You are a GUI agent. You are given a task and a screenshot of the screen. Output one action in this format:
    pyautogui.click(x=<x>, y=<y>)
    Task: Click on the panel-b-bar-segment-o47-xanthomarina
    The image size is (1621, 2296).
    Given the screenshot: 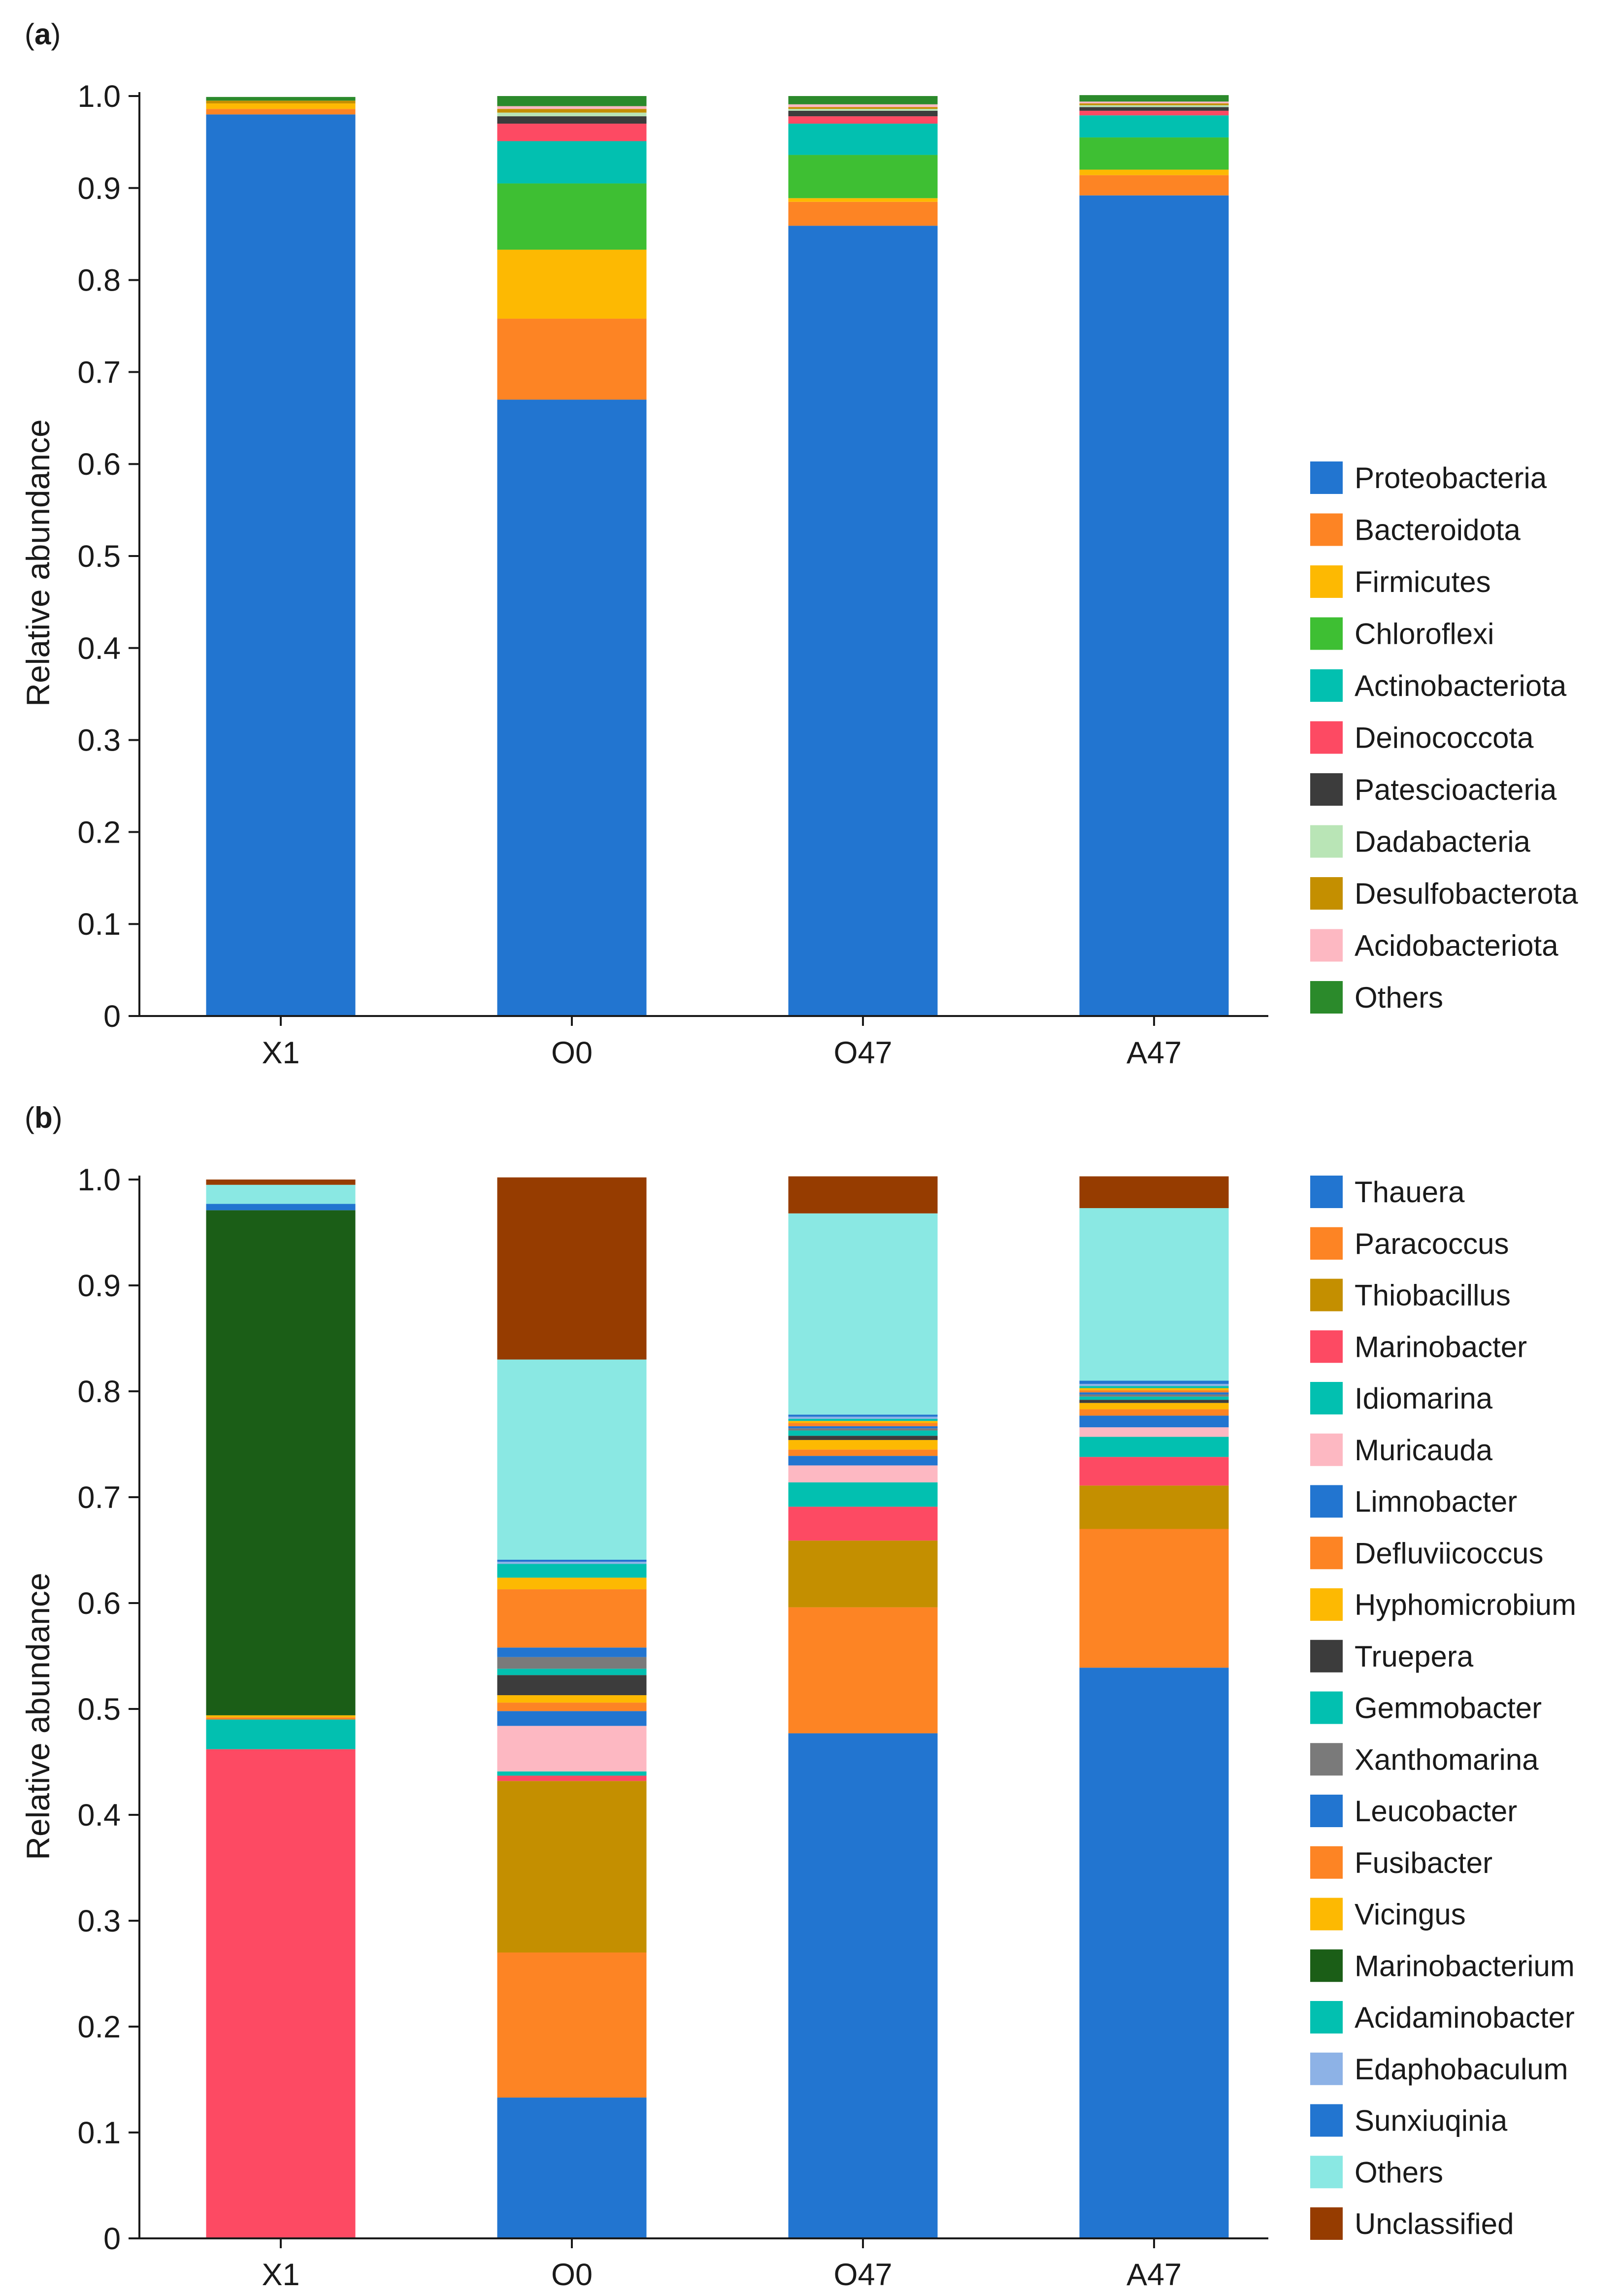 What is the action you would take?
    pyautogui.click(x=863, y=1429)
    